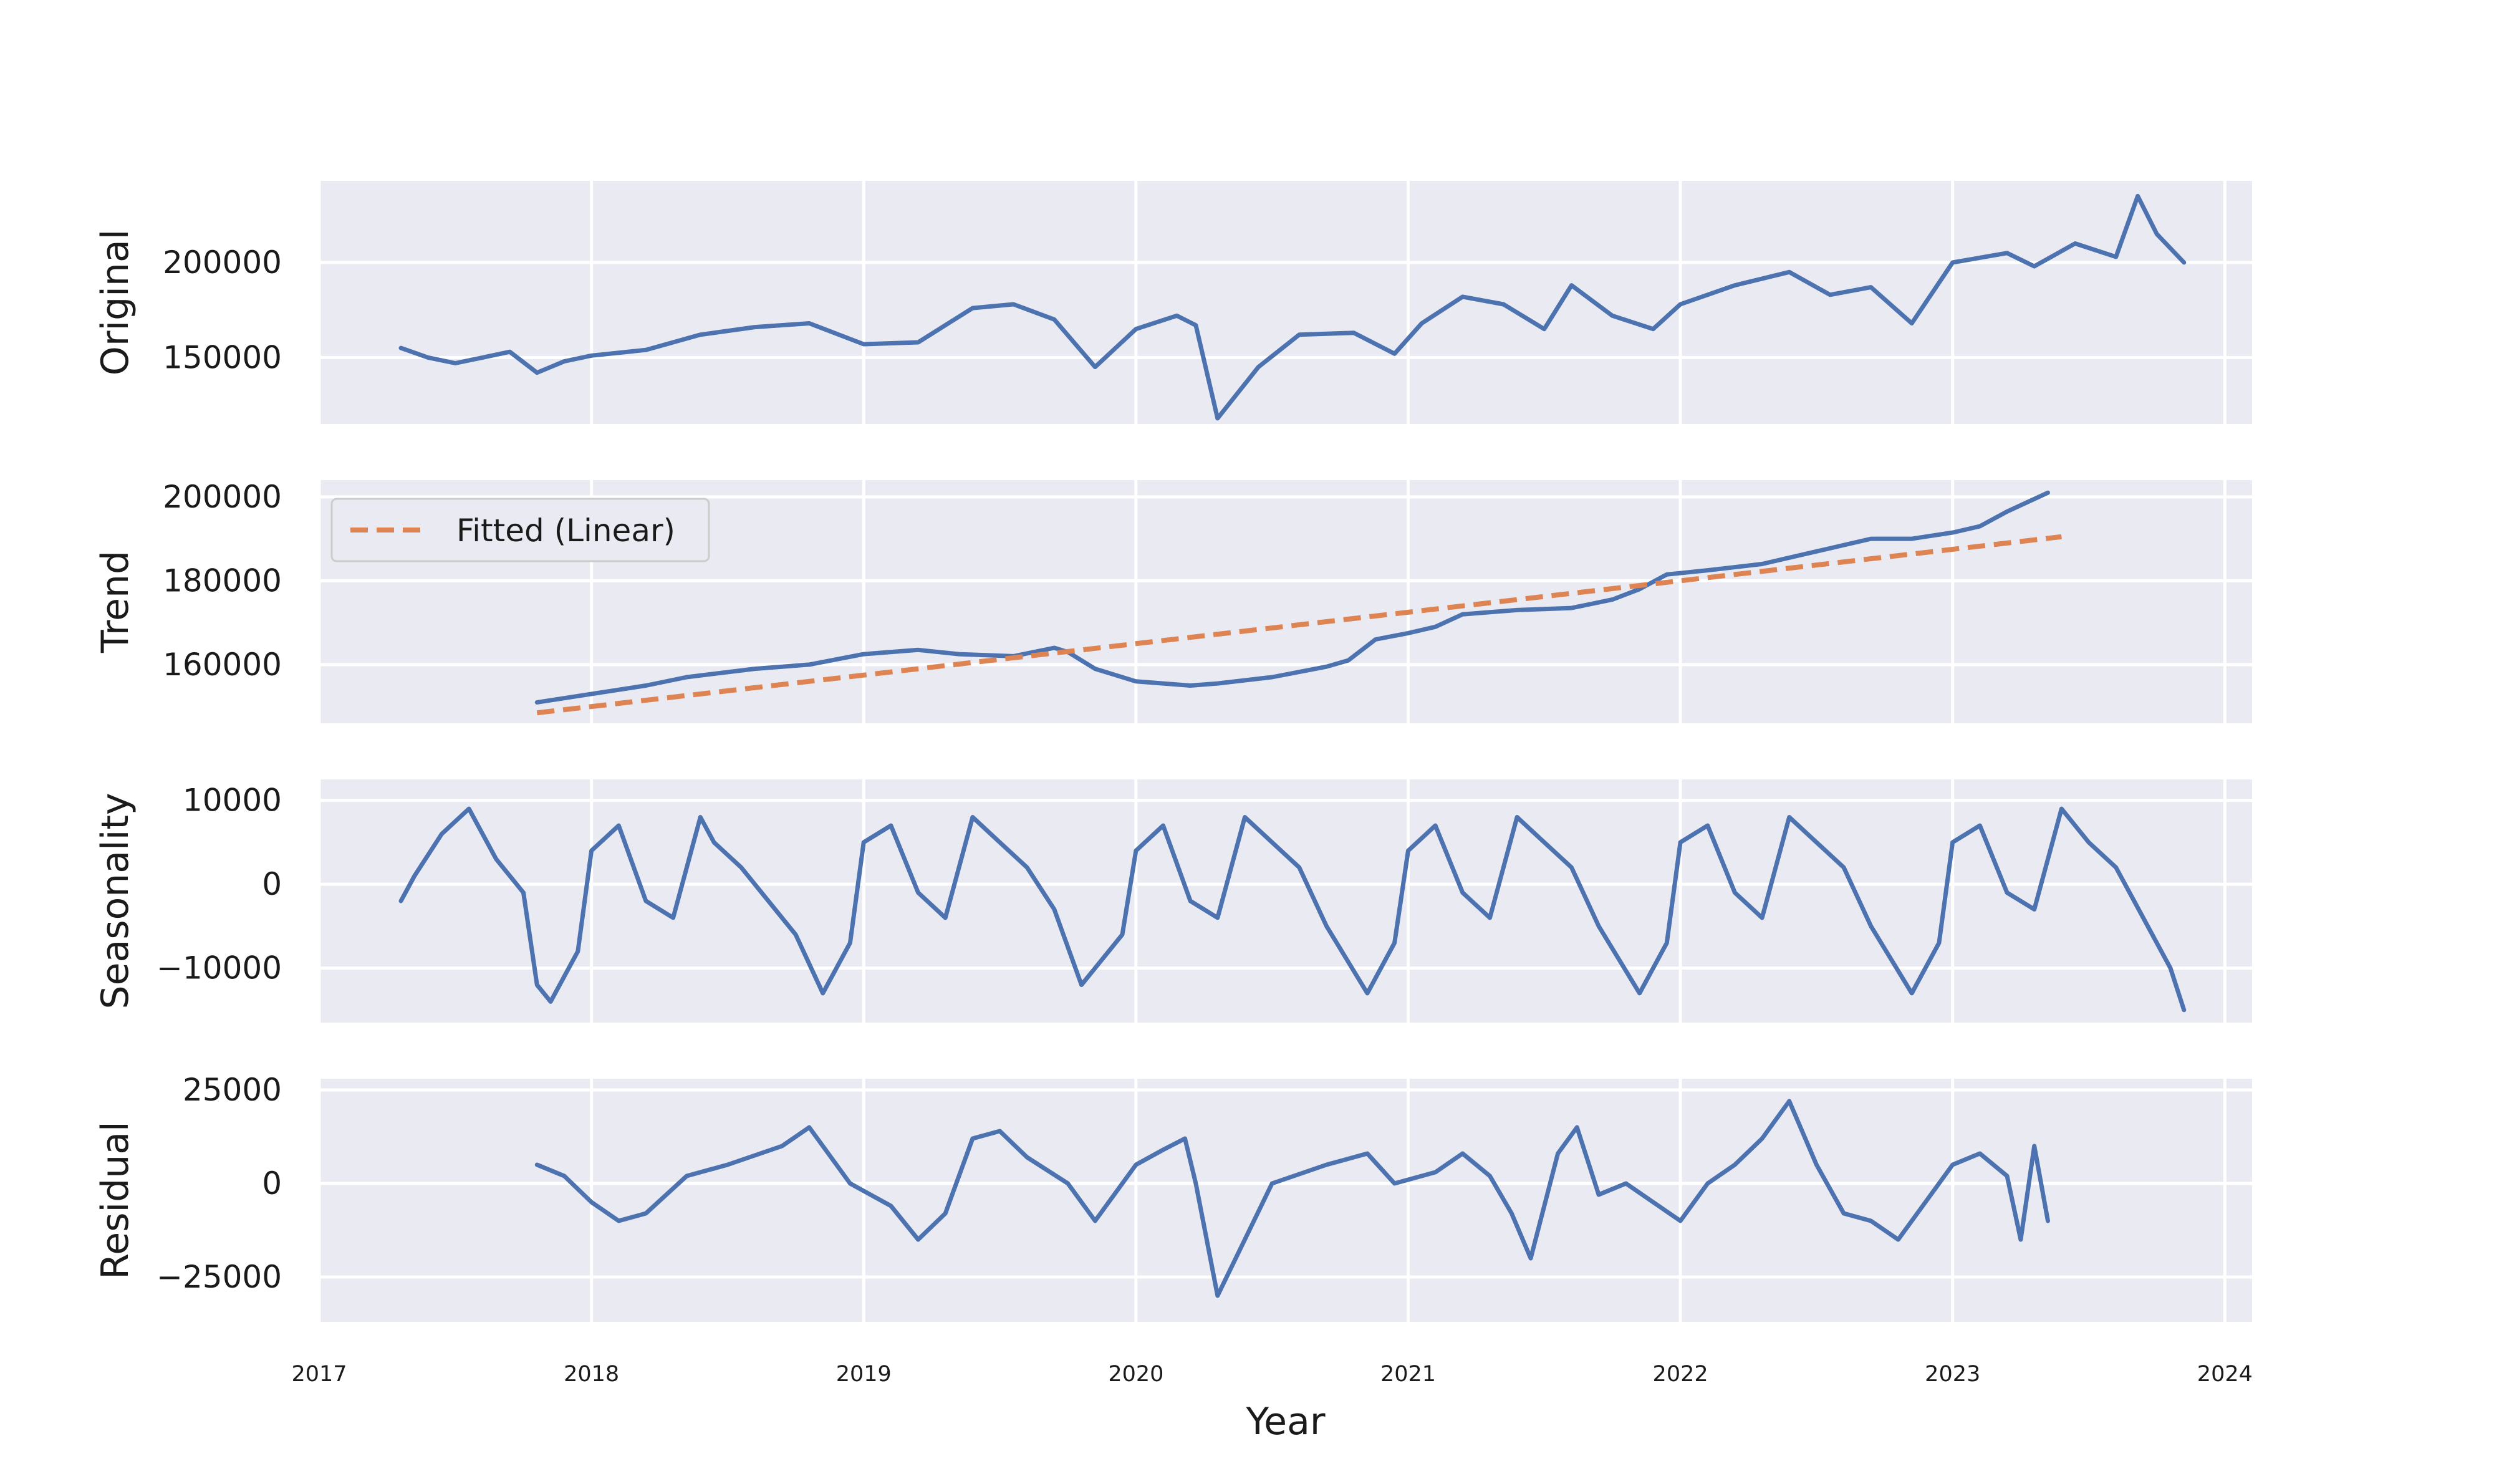 This screenshot has width=2494, height=1484. What do you see at coordinates (591, 1375) in the screenshot?
I see `x-tick-label: 2018` at bounding box center [591, 1375].